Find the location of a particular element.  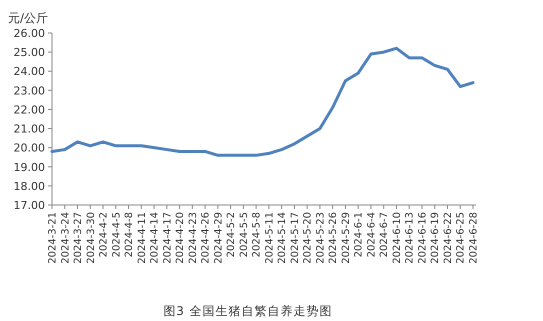

y-tick-label: 23.00 is located at coordinates (29, 91).